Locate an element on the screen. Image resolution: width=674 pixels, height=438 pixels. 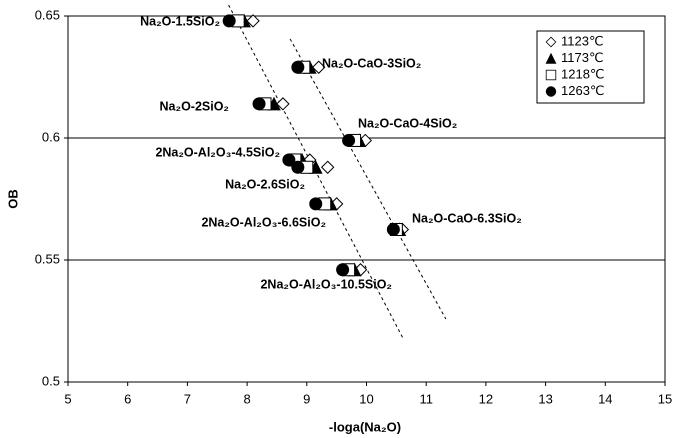
x-tick-label: 5 is located at coordinates (67, 398).